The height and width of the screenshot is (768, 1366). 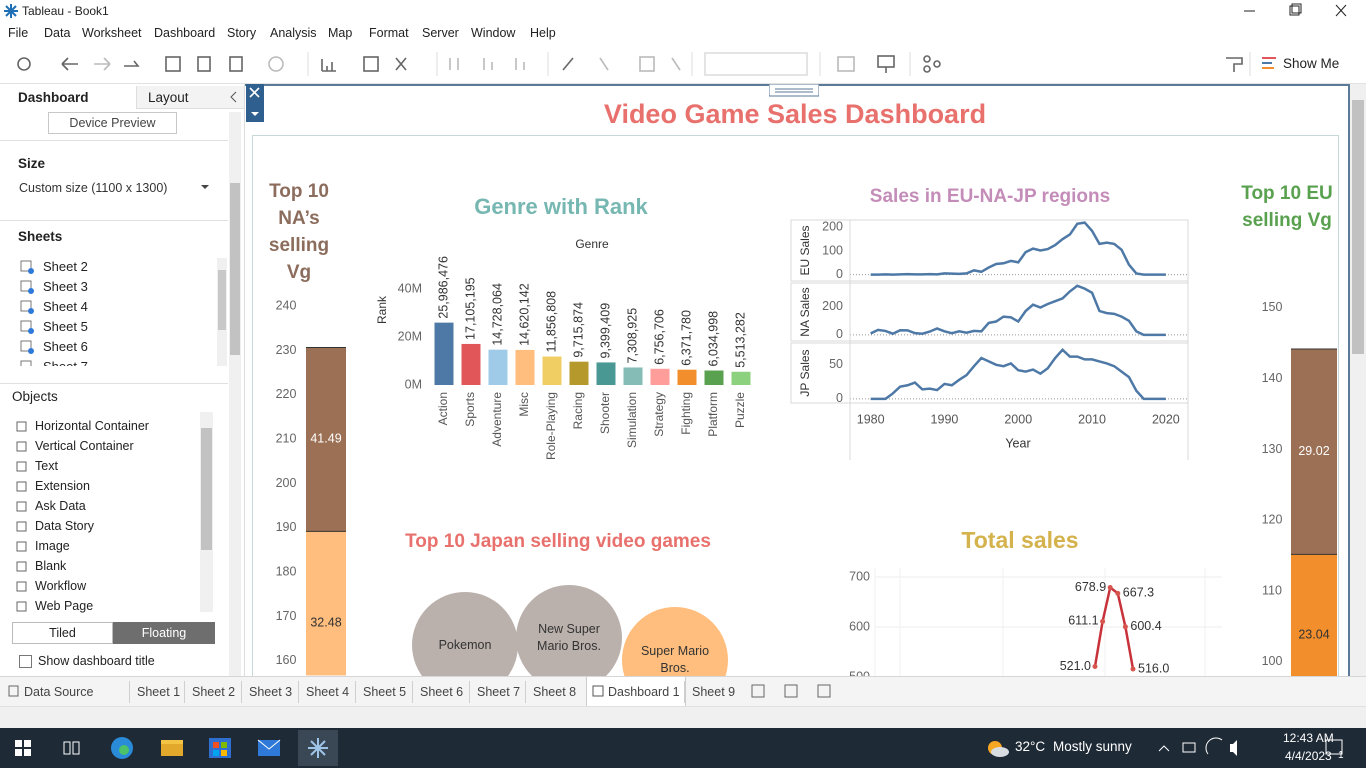 What do you see at coordinates (794, 90) in the screenshot?
I see `drag-handle` at bounding box center [794, 90].